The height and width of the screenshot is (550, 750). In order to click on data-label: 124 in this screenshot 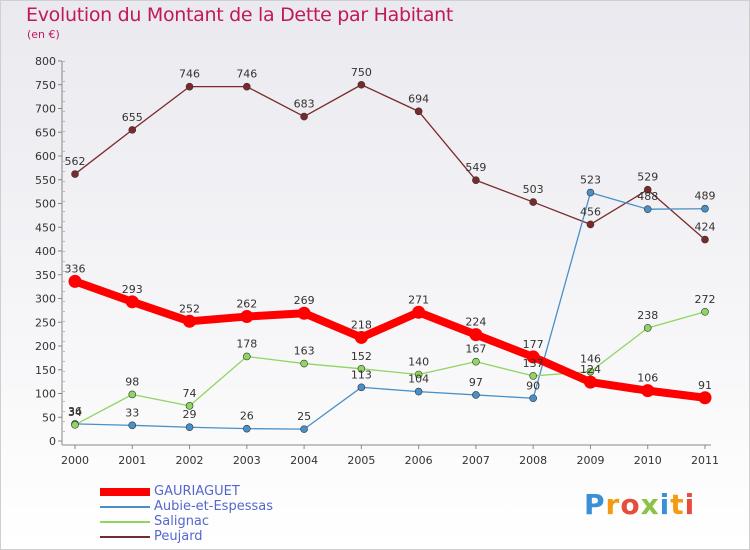, I will do `click(590, 369)`.